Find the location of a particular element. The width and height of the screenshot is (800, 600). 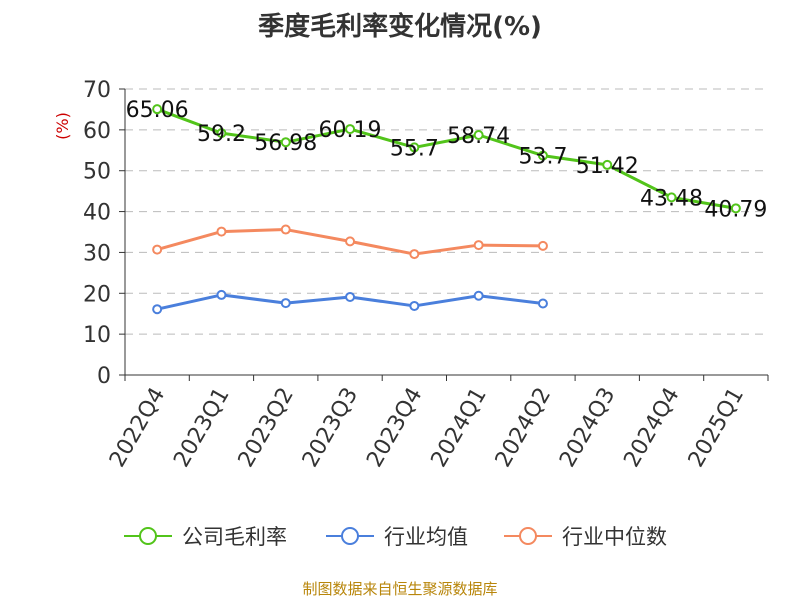

legend-avg-label: 行业均值 is located at coordinates (426, 537).